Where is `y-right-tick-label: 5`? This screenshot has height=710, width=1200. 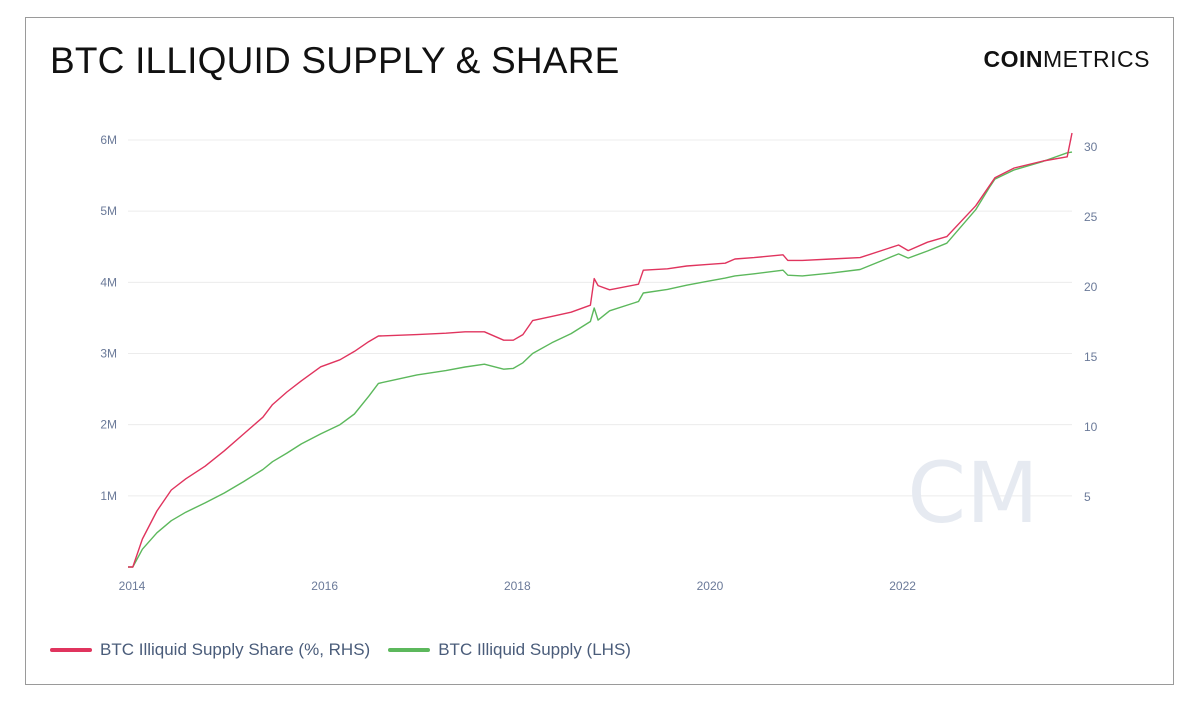 y-right-tick-label: 5 is located at coordinates (1087, 497).